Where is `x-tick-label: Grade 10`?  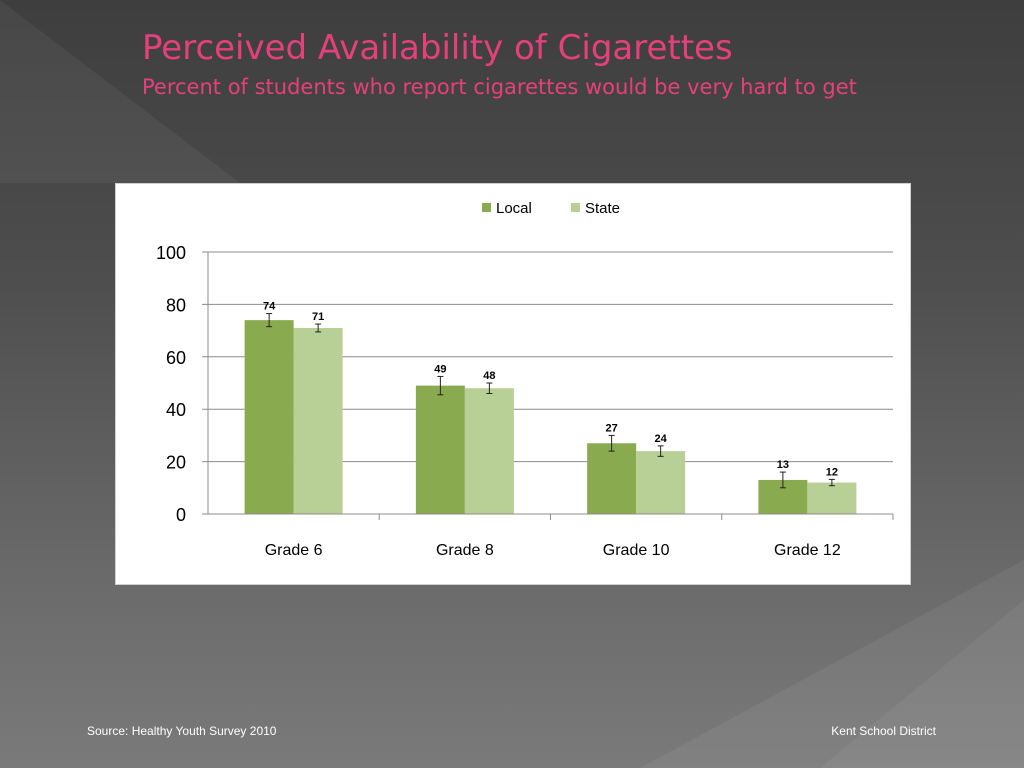
x-tick-label: Grade 10 is located at coordinates (636, 550).